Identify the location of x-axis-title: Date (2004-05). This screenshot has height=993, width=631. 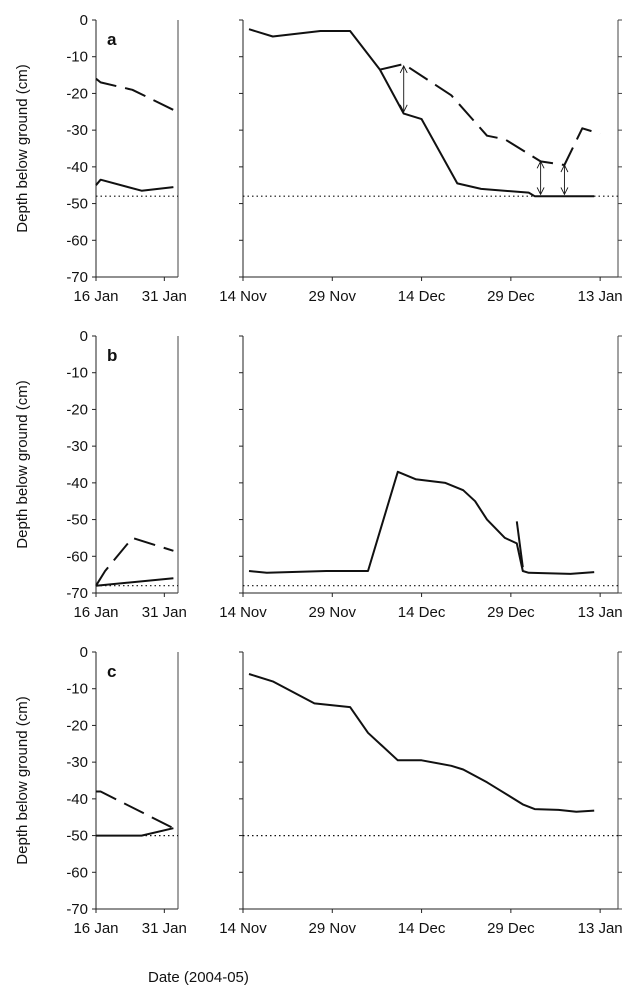
(198, 977).